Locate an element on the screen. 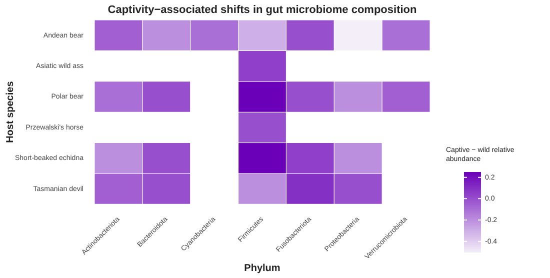 This screenshot has height=278, width=550. chart-title: Captivity−associated shifts in gut microbiome composition is located at coordinates (263, 10).